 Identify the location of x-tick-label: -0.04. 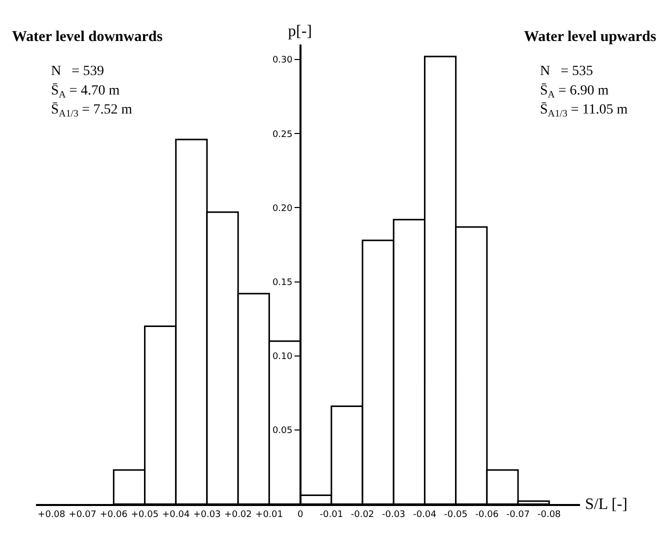
(425, 515).